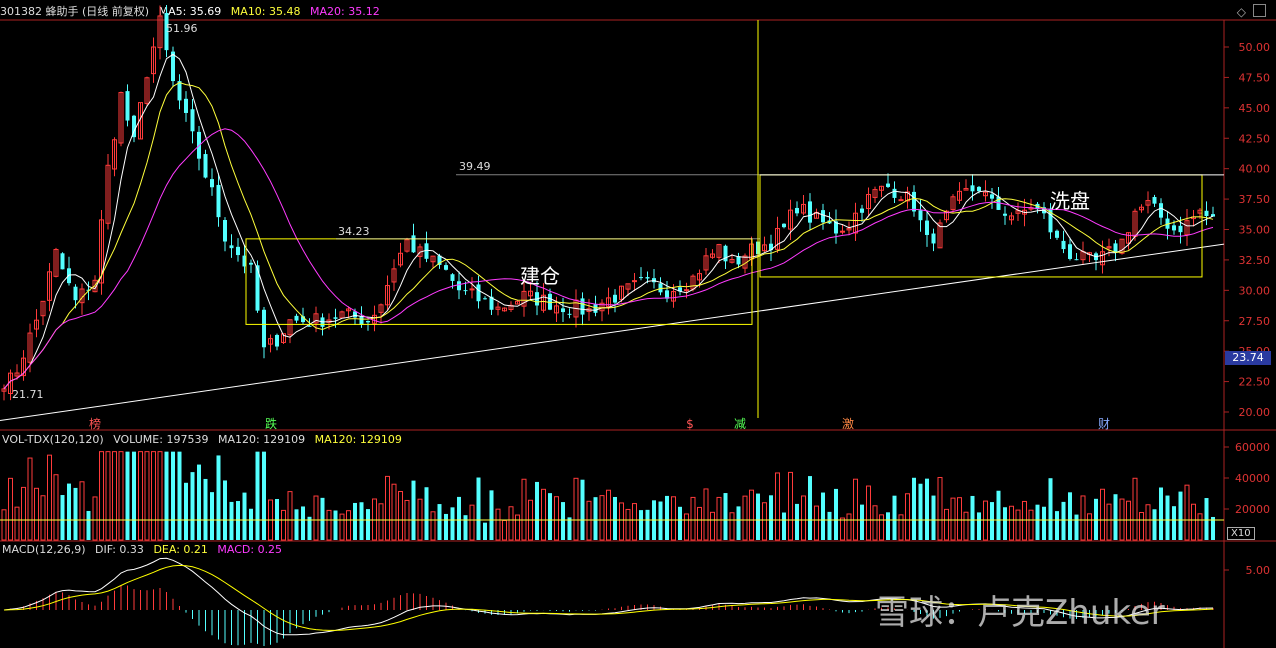  What do you see at coordinates (1255, 230) in the screenshot?
I see `price-tick-label: 35.00` at bounding box center [1255, 230].